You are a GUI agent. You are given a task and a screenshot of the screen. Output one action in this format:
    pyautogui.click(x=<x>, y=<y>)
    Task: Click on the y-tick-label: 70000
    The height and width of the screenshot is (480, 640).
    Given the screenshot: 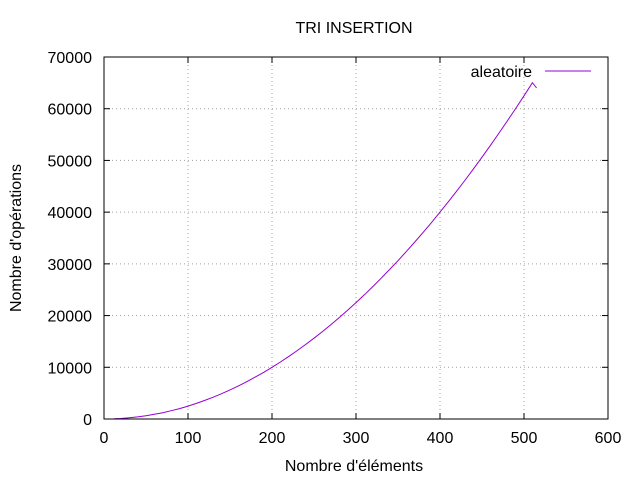 What is the action you would take?
    pyautogui.click(x=70, y=58)
    